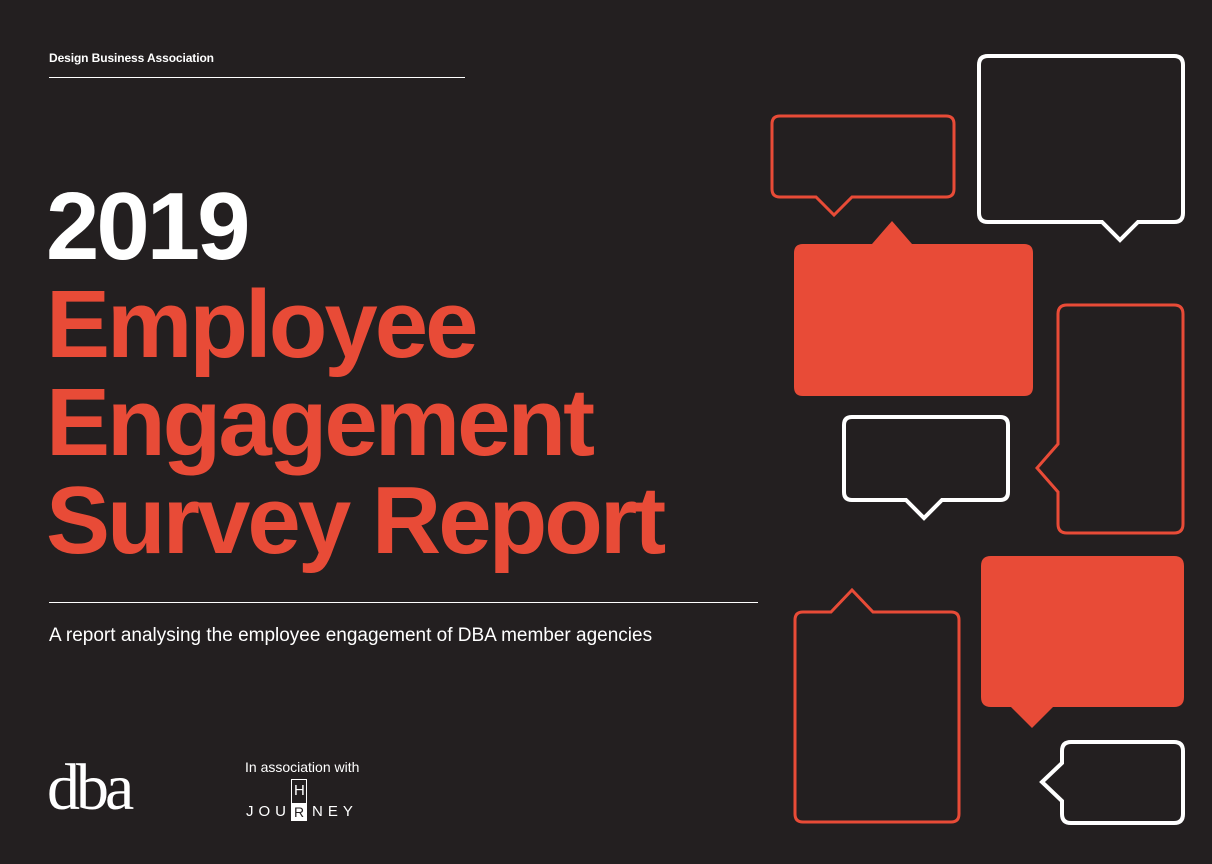 The width and height of the screenshot is (1212, 864). Describe the element at coordinates (90, 787) in the screenshot. I see `dba-logo: dba` at that location.